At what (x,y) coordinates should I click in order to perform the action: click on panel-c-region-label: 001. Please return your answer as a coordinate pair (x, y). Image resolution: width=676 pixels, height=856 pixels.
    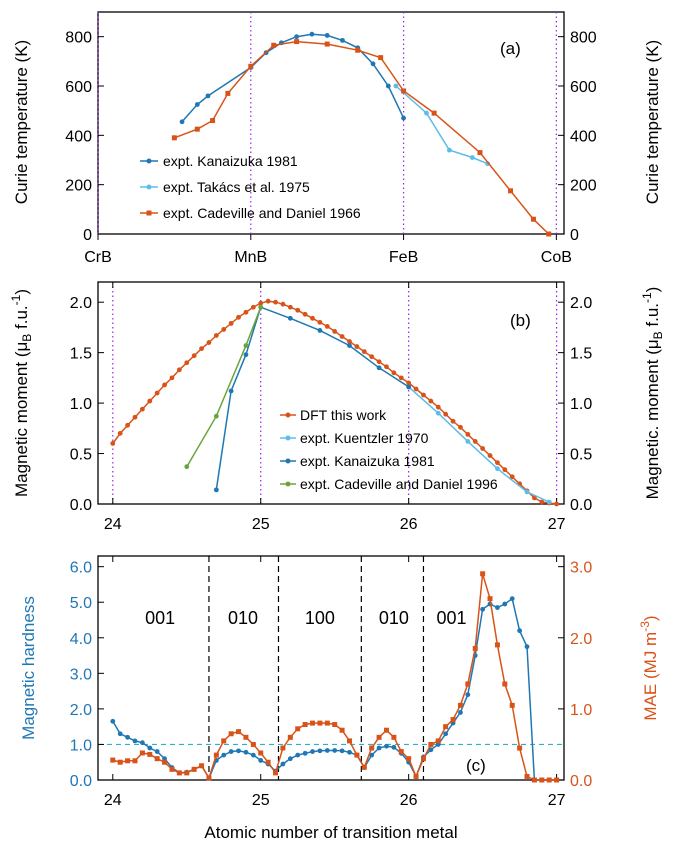
    Looking at the image, I should click on (160, 618).